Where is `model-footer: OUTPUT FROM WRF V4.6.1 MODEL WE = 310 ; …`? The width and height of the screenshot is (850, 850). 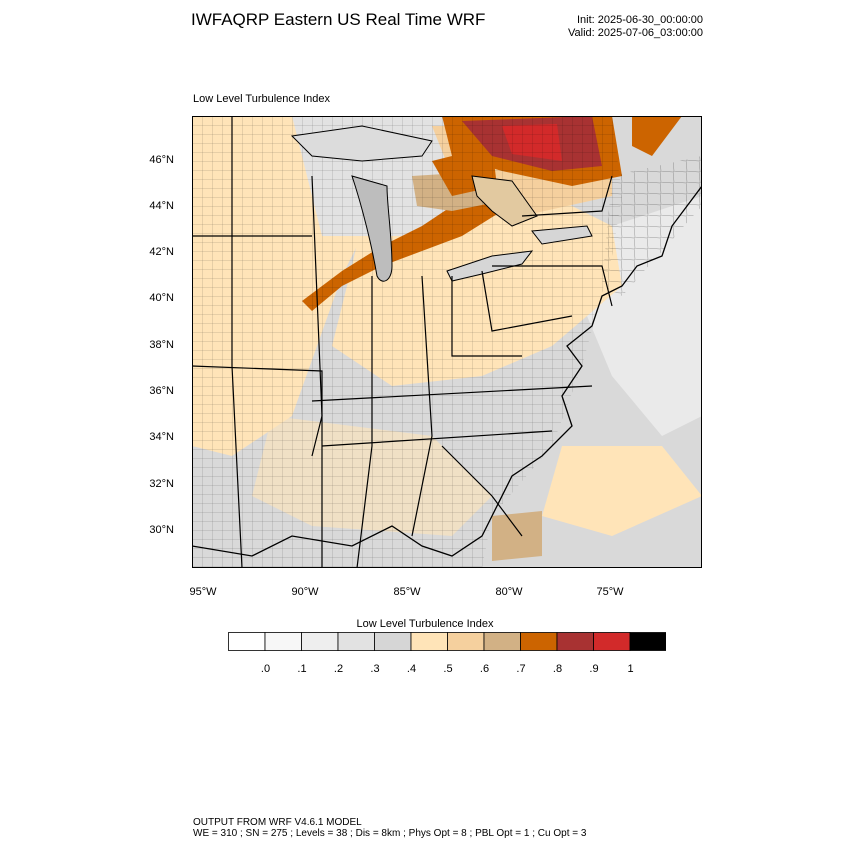 model-footer: OUTPUT FROM WRF V4.6.1 MODEL WE = 310 ; … is located at coordinates (389, 828).